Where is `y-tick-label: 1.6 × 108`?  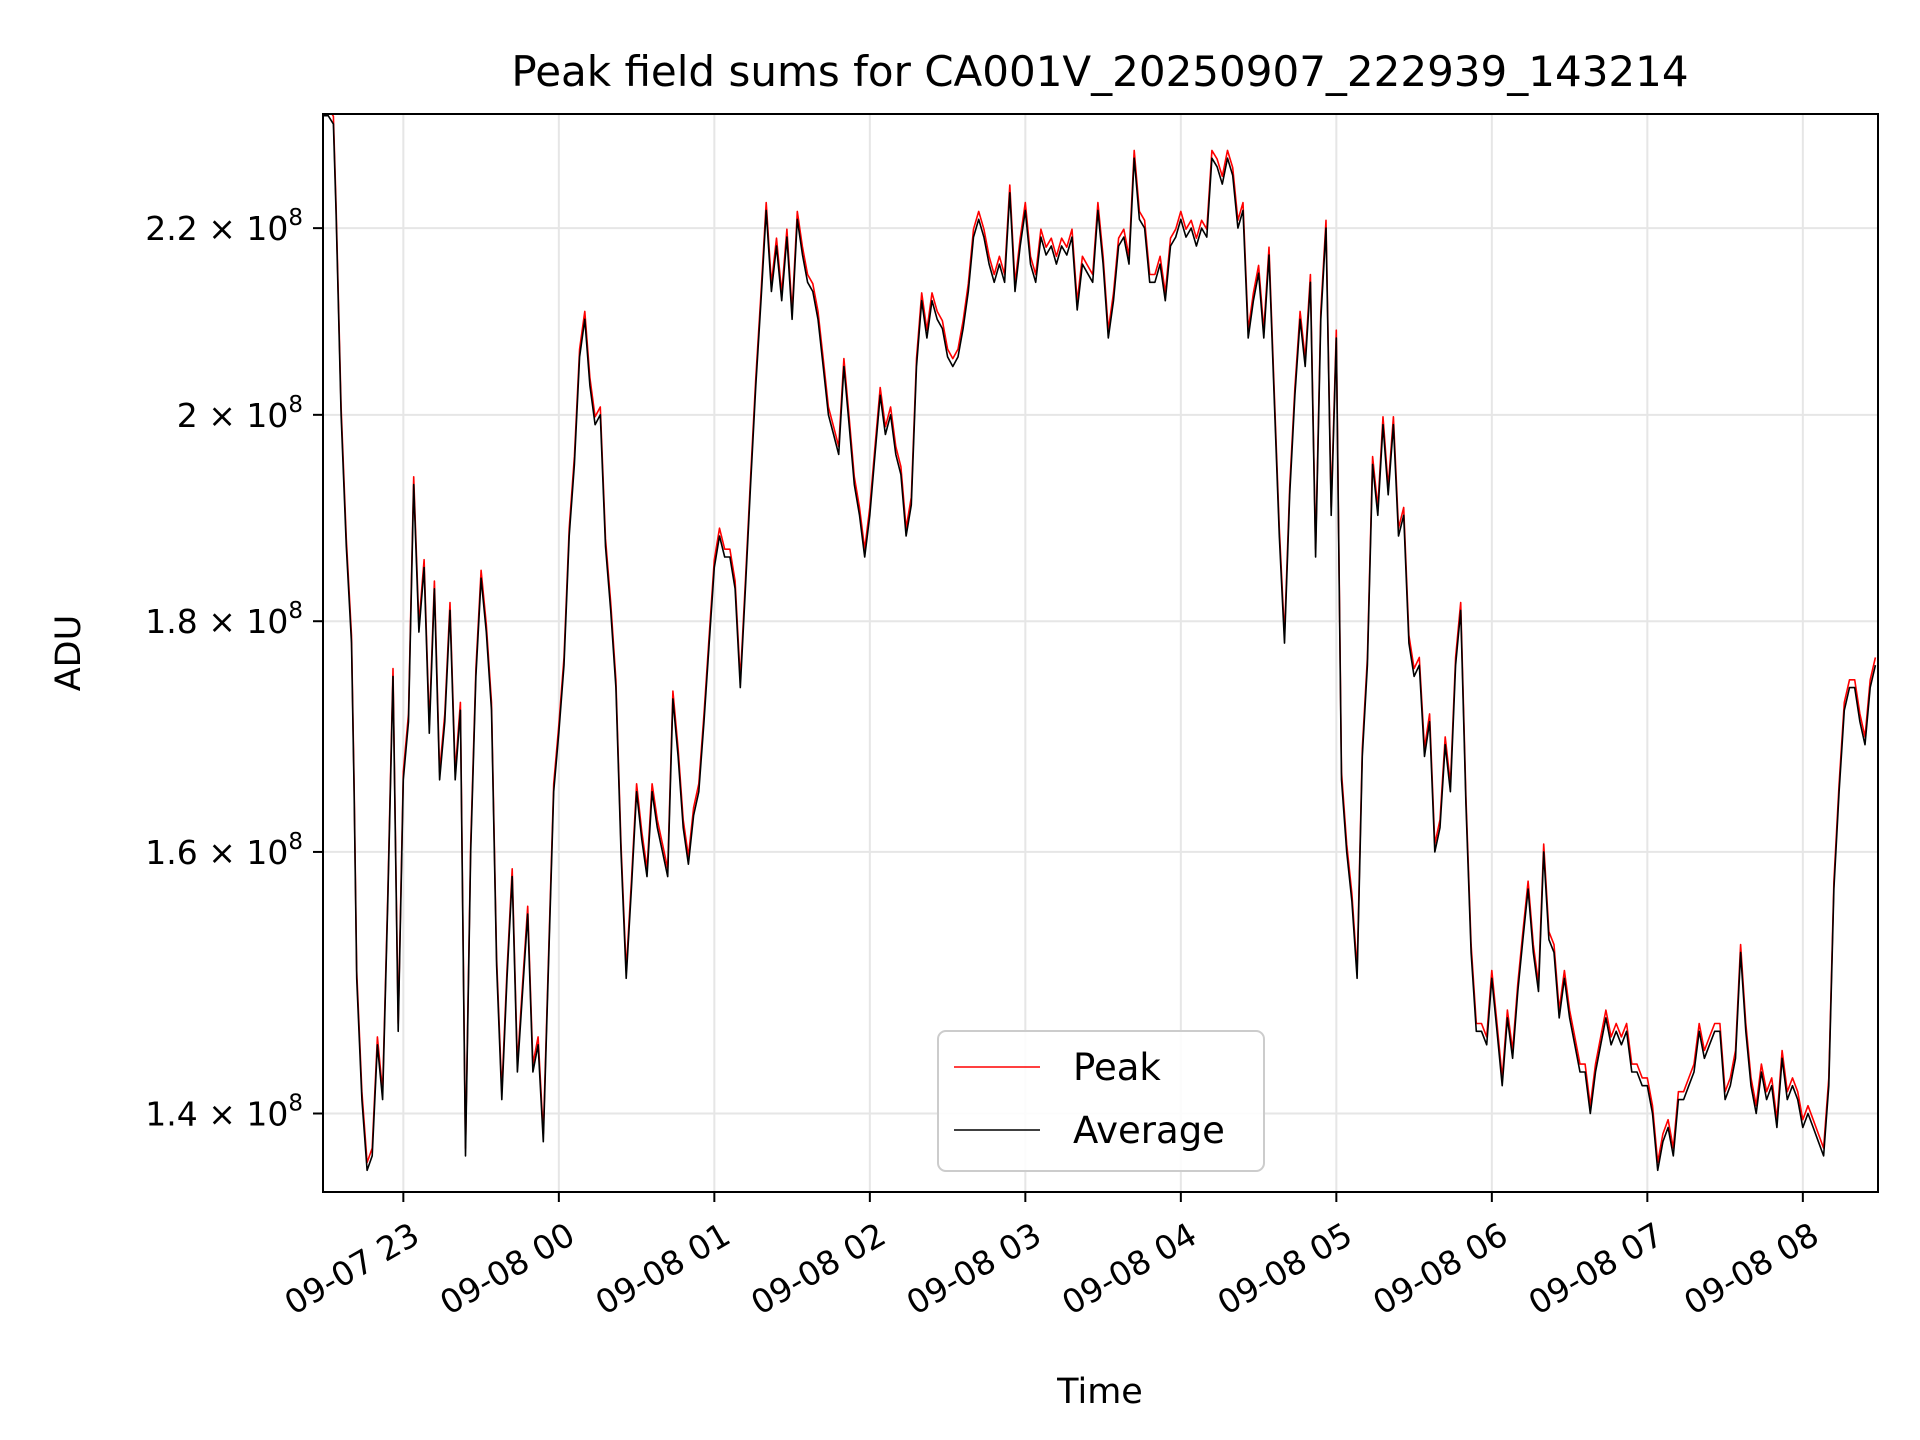 y-tick-label: 1.6 × 108 is located at coordinates (224, 850).